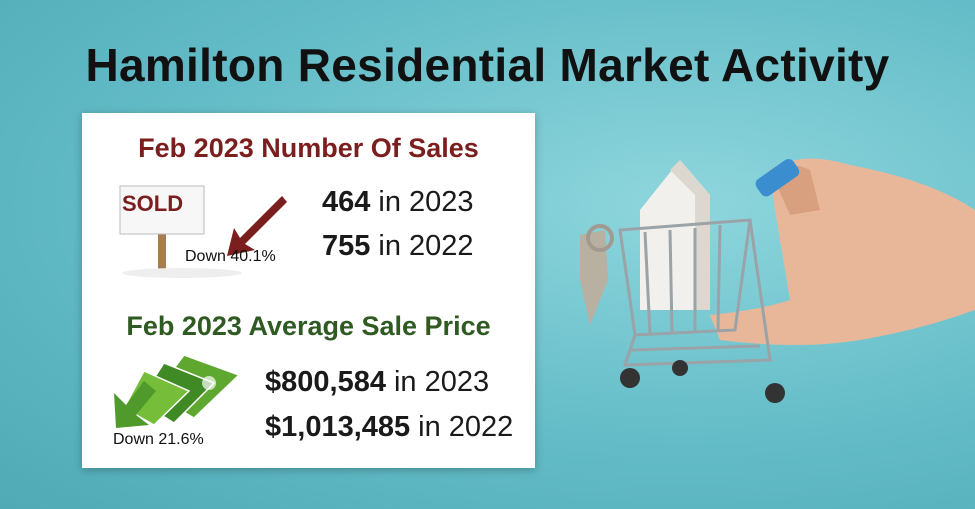 The image size is (975, 509). I want to click on sales-year: in 2022, so click(426, 246).